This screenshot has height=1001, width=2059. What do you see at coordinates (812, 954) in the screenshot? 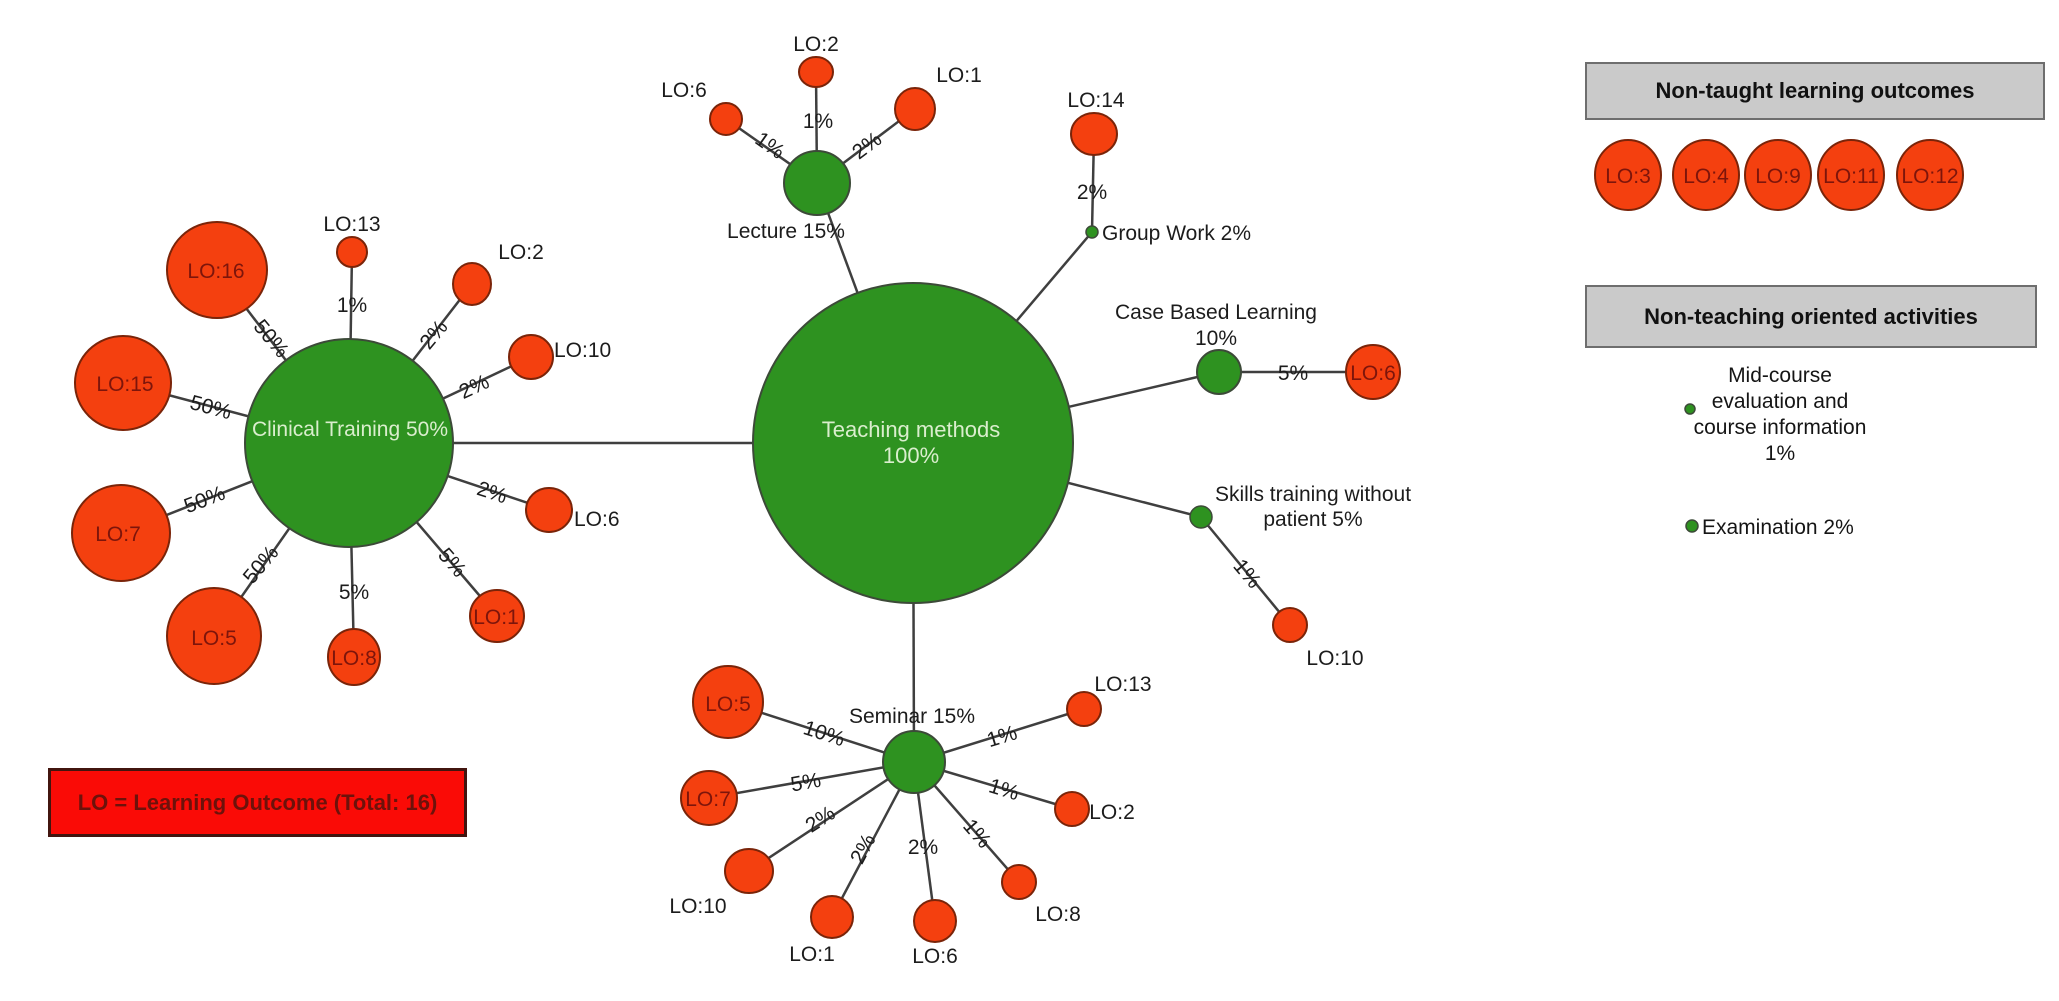
I see `sem-lo1-label: LO:1` at bounding box center [812, 954].